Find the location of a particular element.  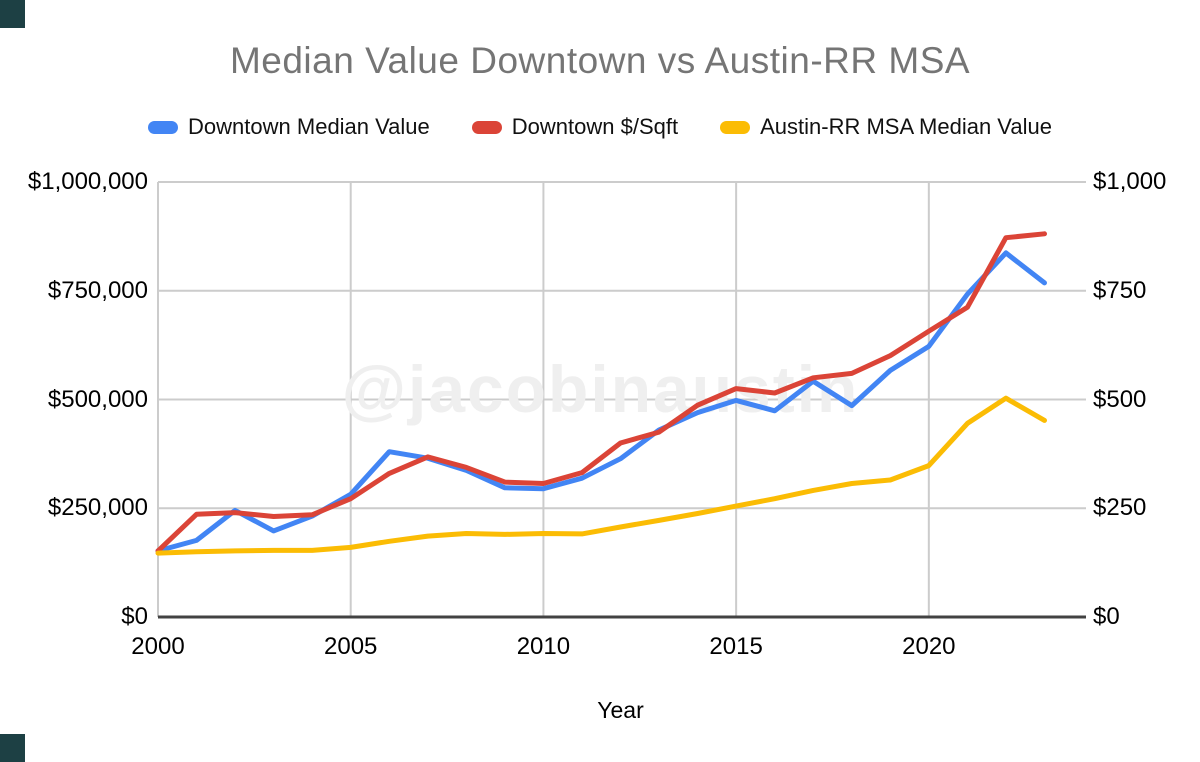

legend-item-downtown-median-value: Downtown Median Value is located at coordinates (289, 127).